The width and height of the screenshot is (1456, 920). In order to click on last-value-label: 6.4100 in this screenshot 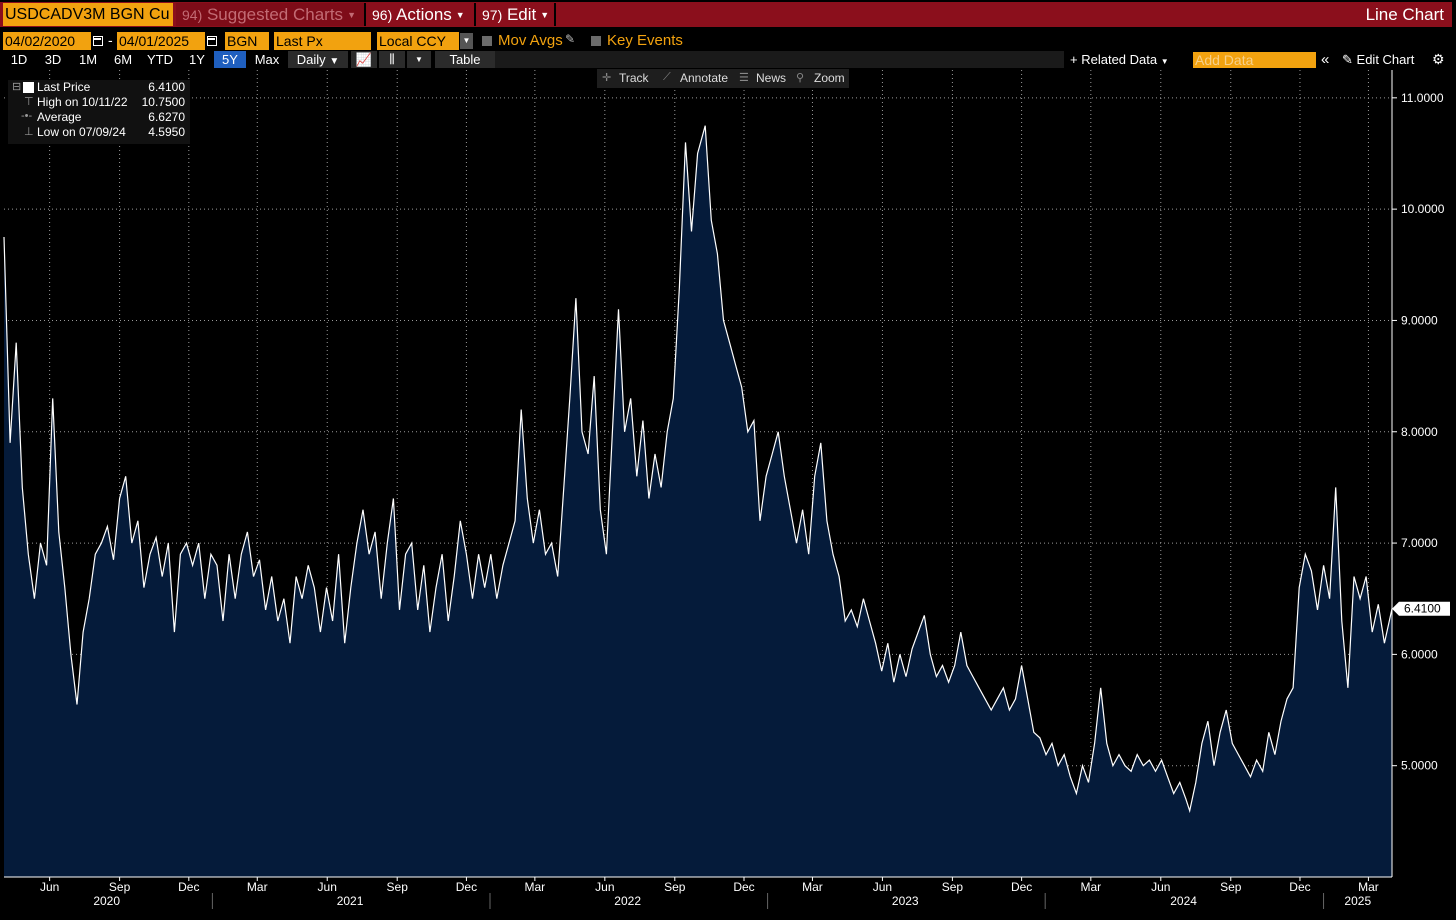, I will do `click(1422, 609)`.